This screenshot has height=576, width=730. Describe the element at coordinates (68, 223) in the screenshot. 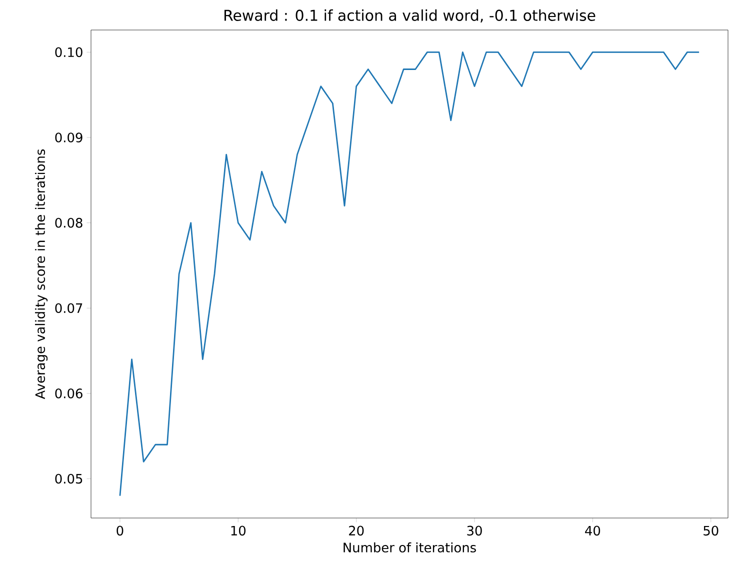

I see `y-tick-label: 0.08` at that location.